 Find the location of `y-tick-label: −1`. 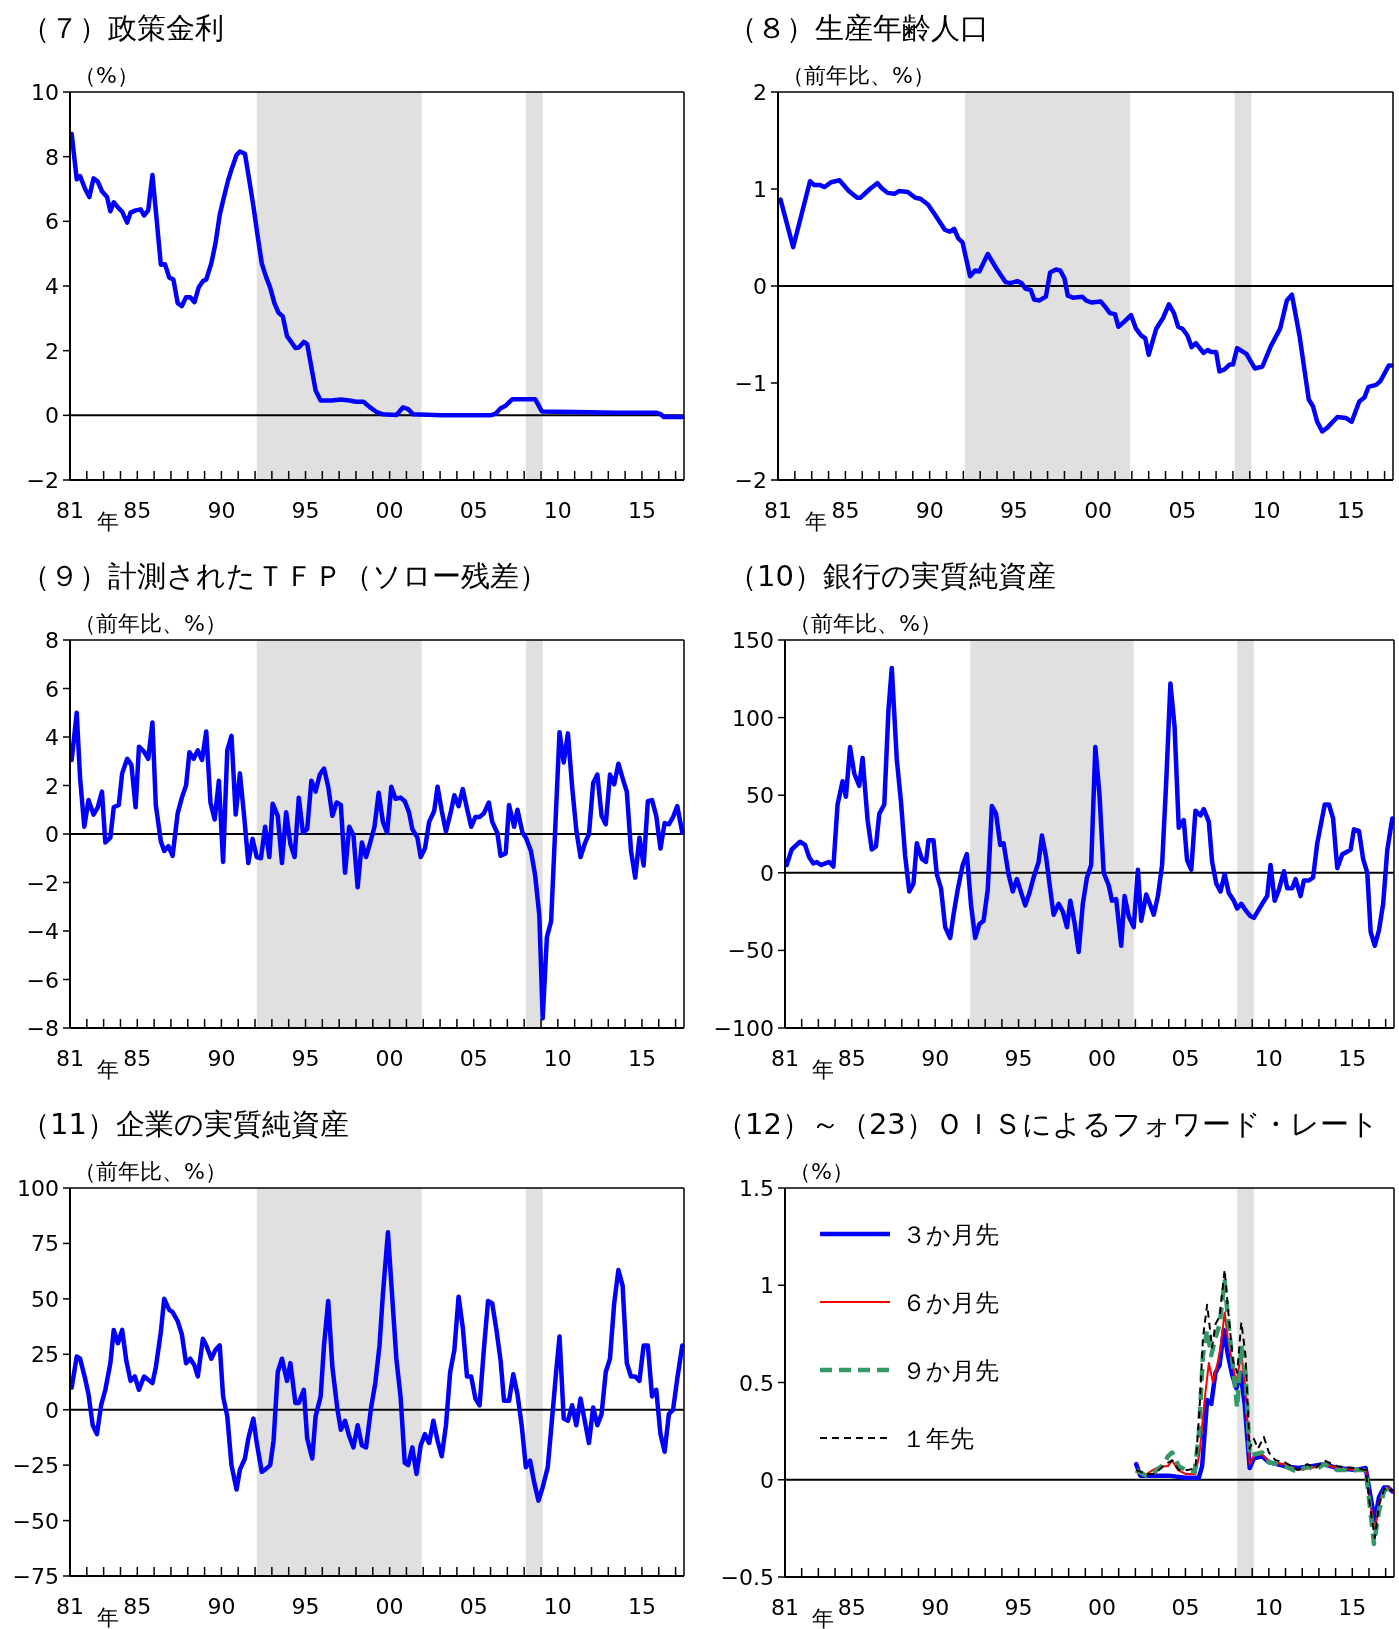

y-tick-label: −1 is located at coordinates (750, 383).